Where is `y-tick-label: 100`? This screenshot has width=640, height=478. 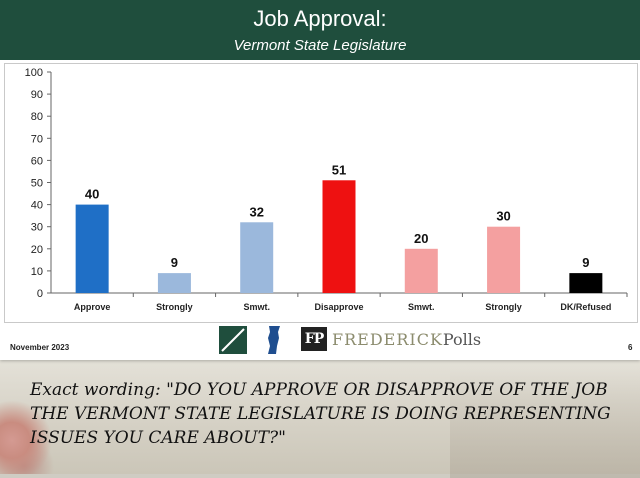 y-tick-label: 100 is located at coordinates (34, 73).